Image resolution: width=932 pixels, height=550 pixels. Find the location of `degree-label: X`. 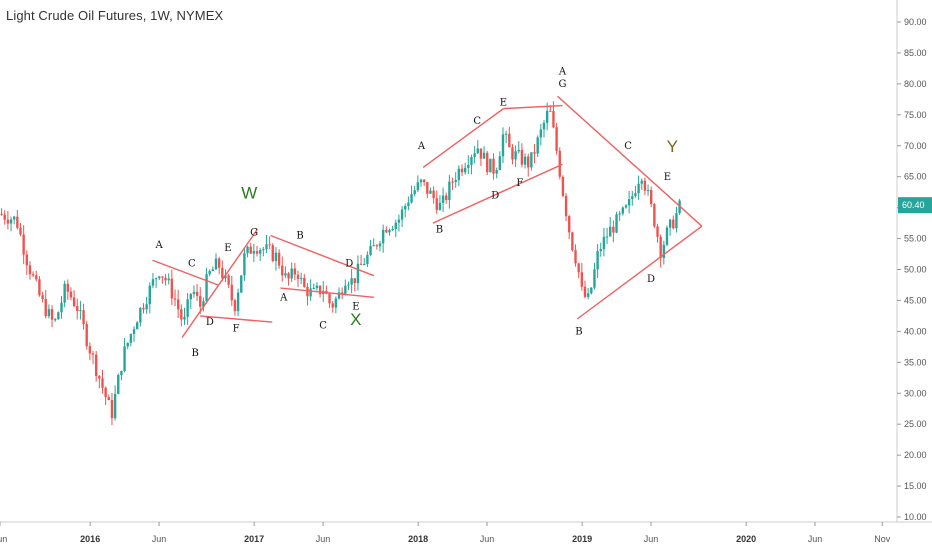

degree-label: X is located at coordinates (355, 319).